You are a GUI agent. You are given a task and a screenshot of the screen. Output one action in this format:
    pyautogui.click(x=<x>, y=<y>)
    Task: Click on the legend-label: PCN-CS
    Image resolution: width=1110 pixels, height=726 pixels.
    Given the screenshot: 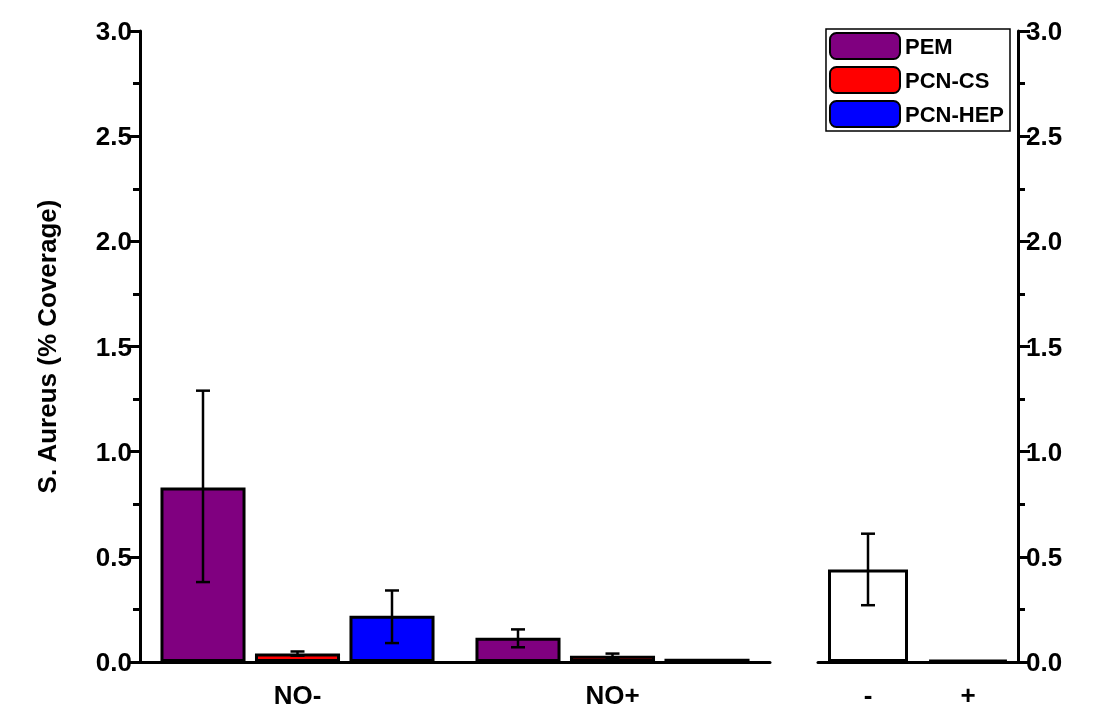 What is the action you would take?
    pyautogui.click(x=947, y=80)
    